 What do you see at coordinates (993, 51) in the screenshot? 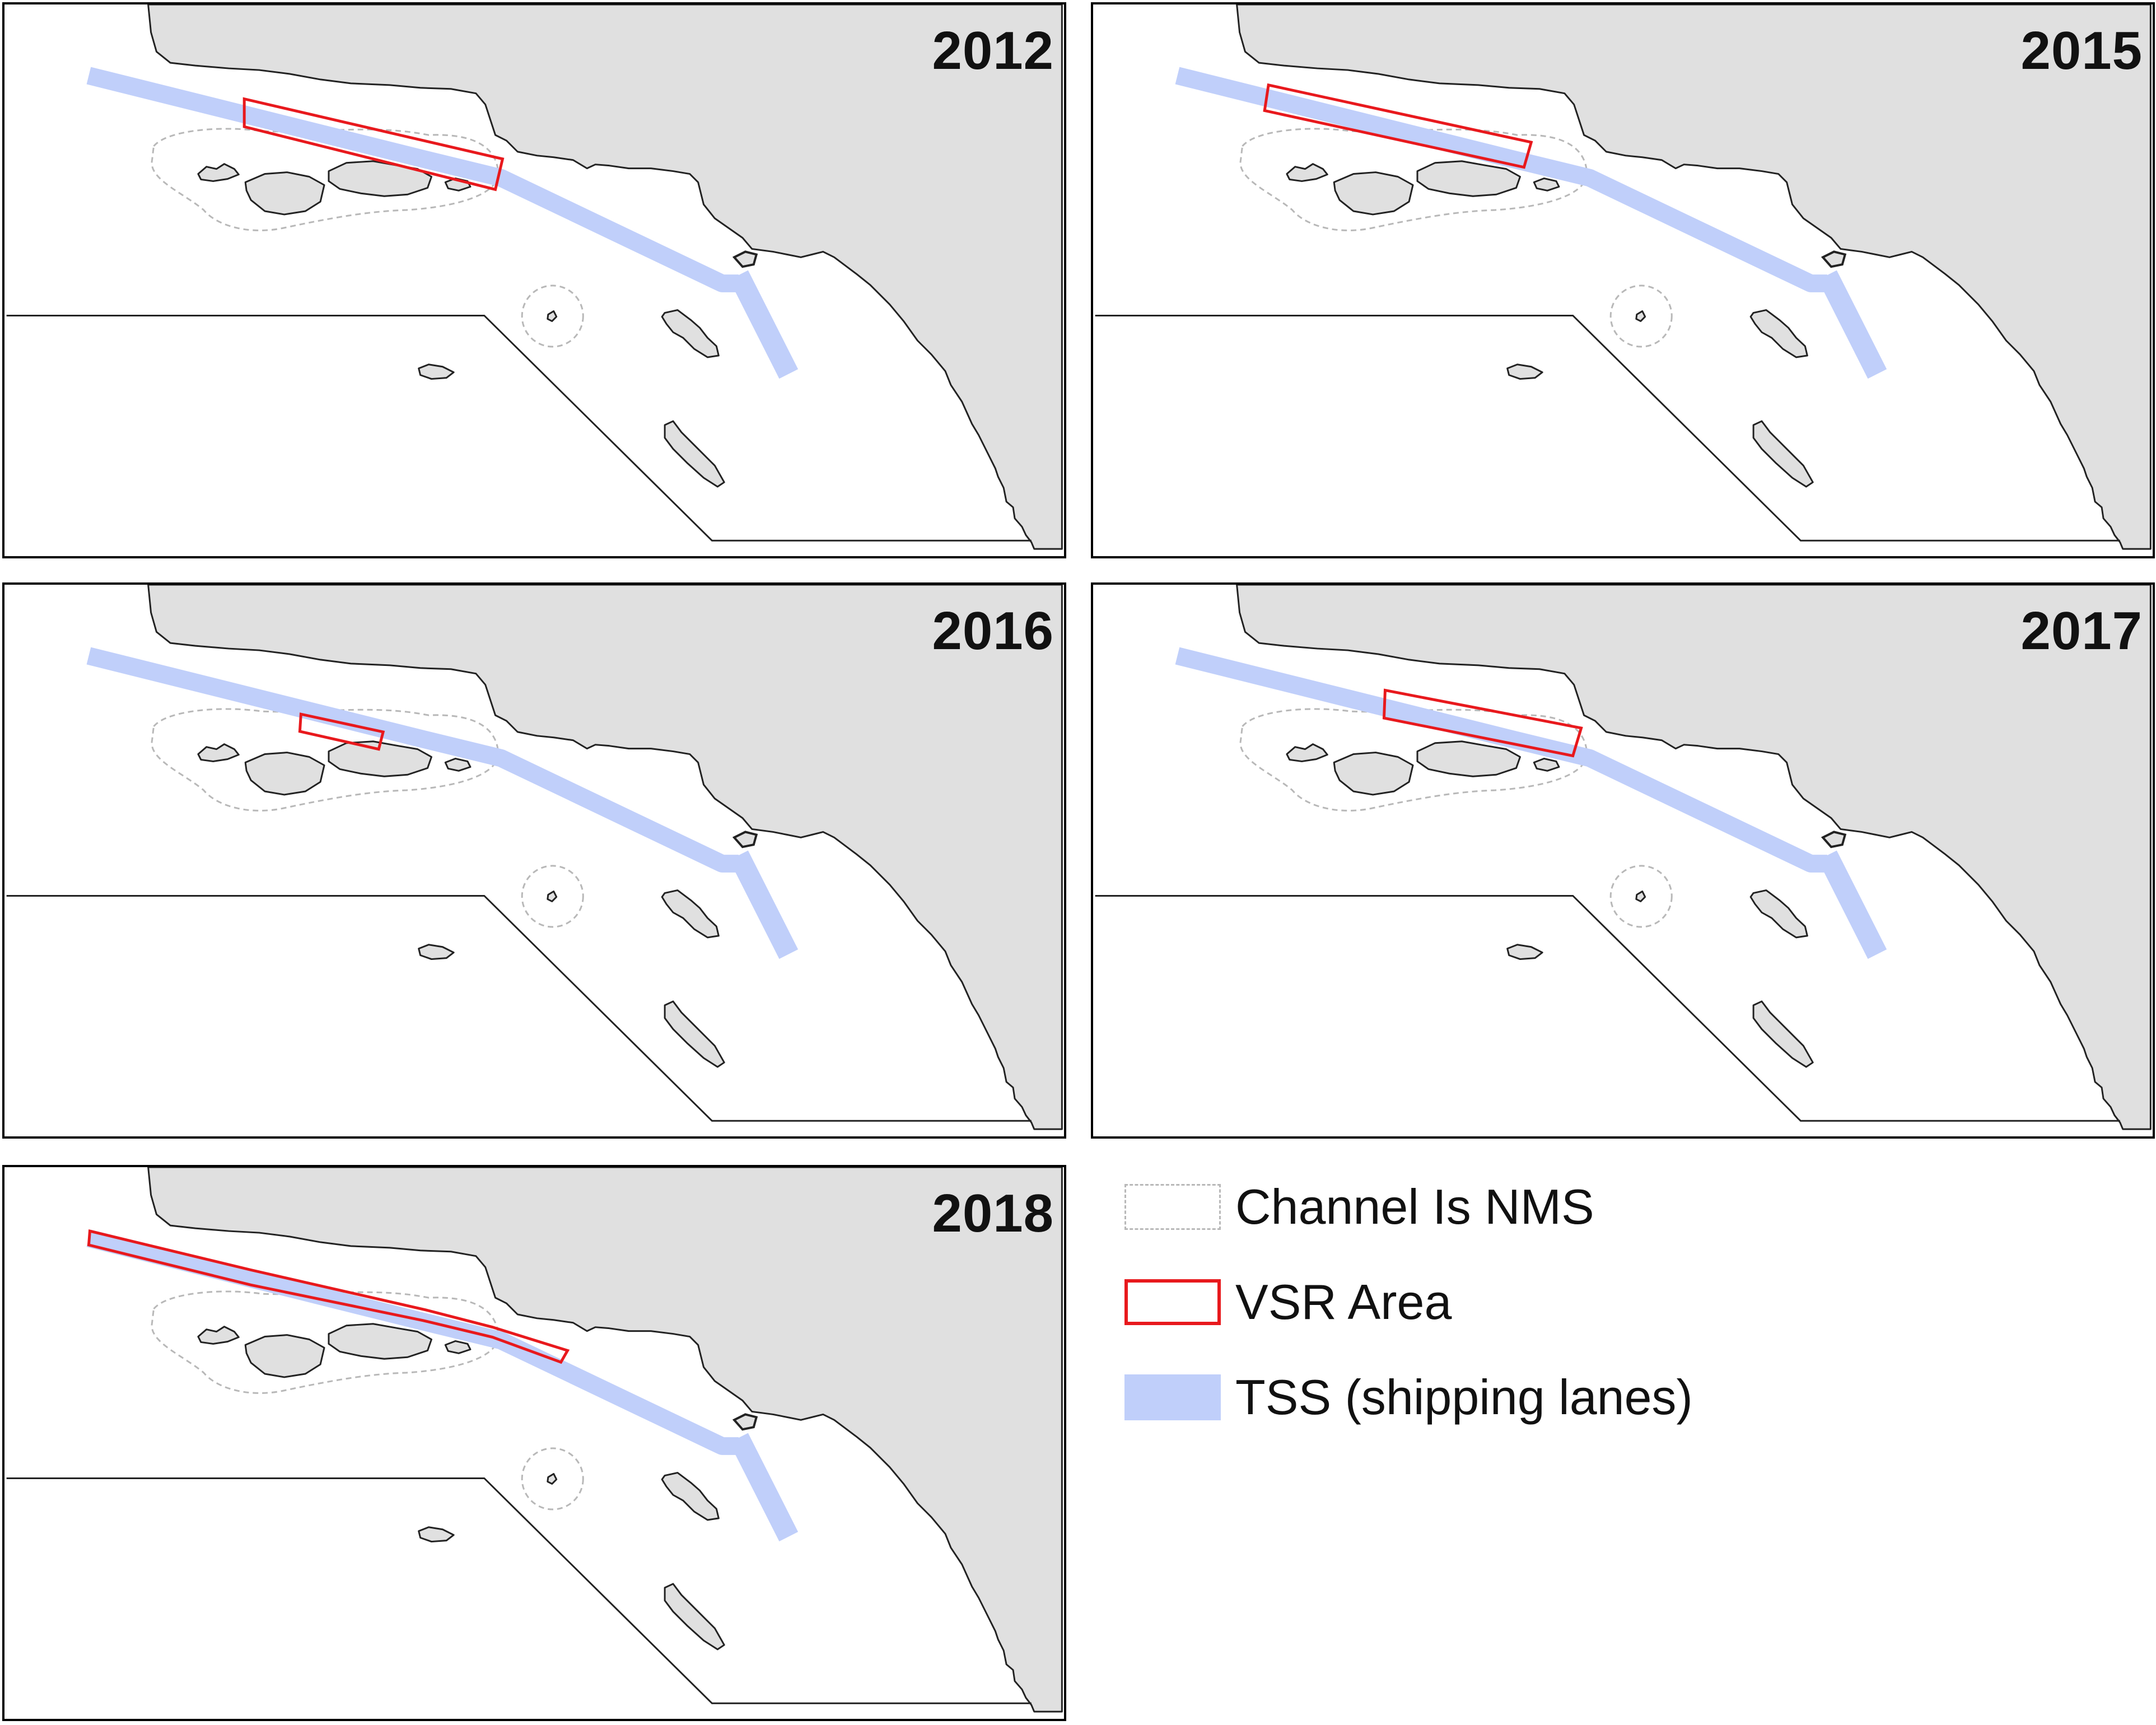
I see `panel-year-label: 2012` at bounding box center [993, 51].